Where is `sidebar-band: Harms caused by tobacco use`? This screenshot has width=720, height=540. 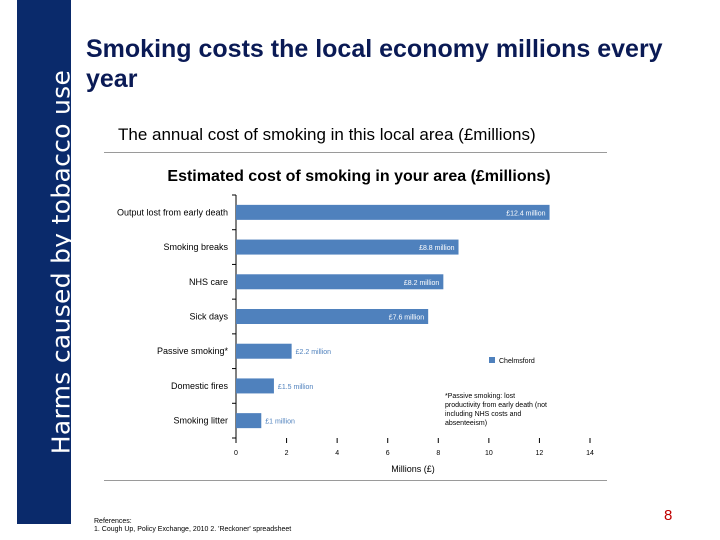 sidebar-band: Harms caused by tobacco use is located at coordinates (46, 262).